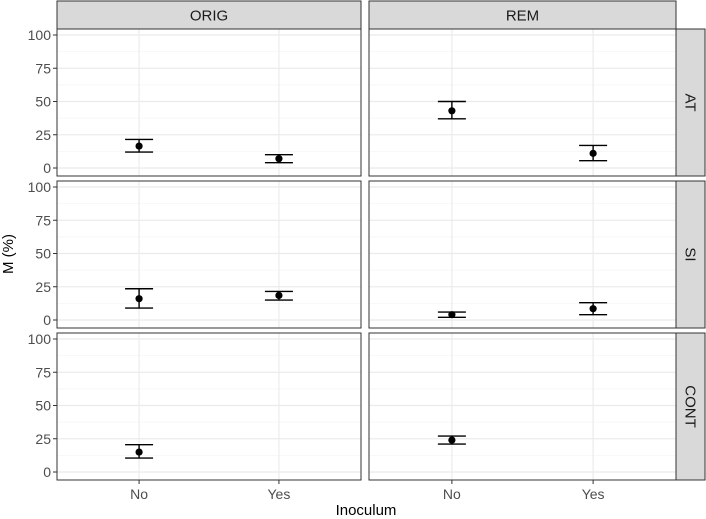 The height and width of the screenshot is (519, 706). I want to click on strip-label: SI, so click(690, 254).